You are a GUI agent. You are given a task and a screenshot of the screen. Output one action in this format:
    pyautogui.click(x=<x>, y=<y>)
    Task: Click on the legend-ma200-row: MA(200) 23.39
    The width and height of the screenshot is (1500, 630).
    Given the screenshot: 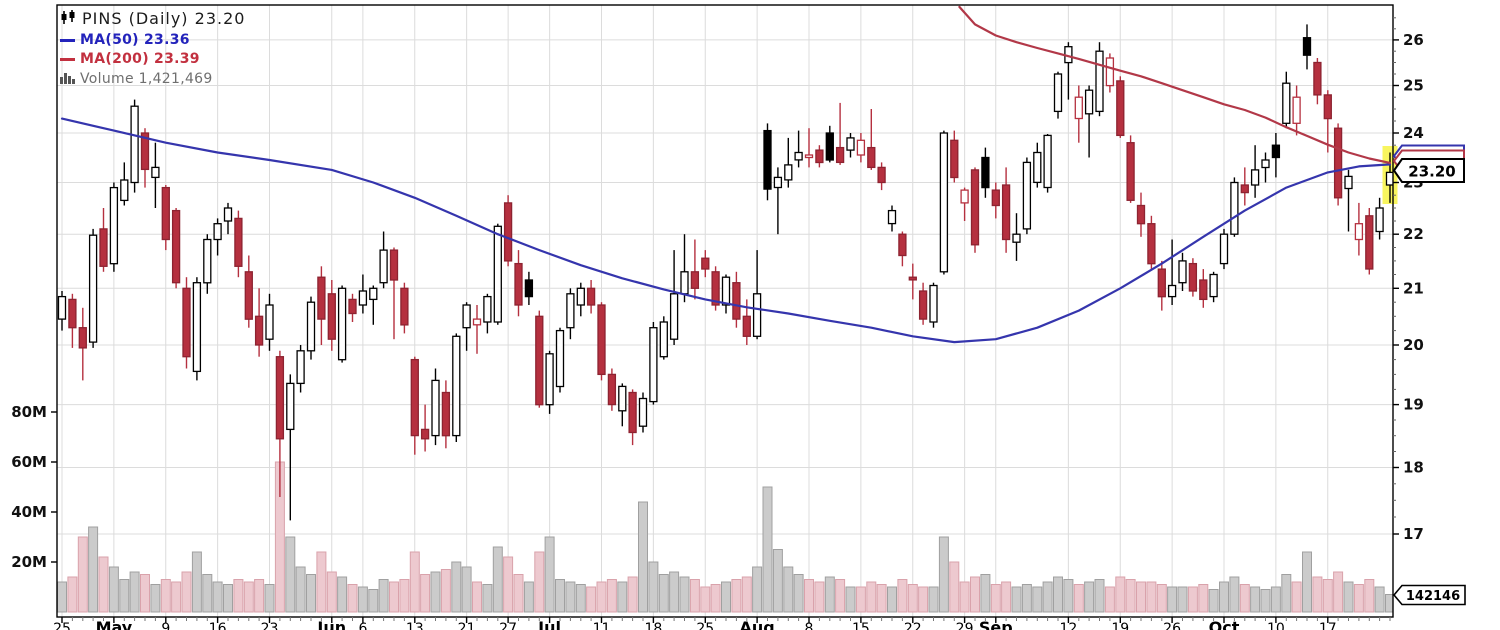 What is the action you would take?
    pyautogui.click(x=152, y=59)
    